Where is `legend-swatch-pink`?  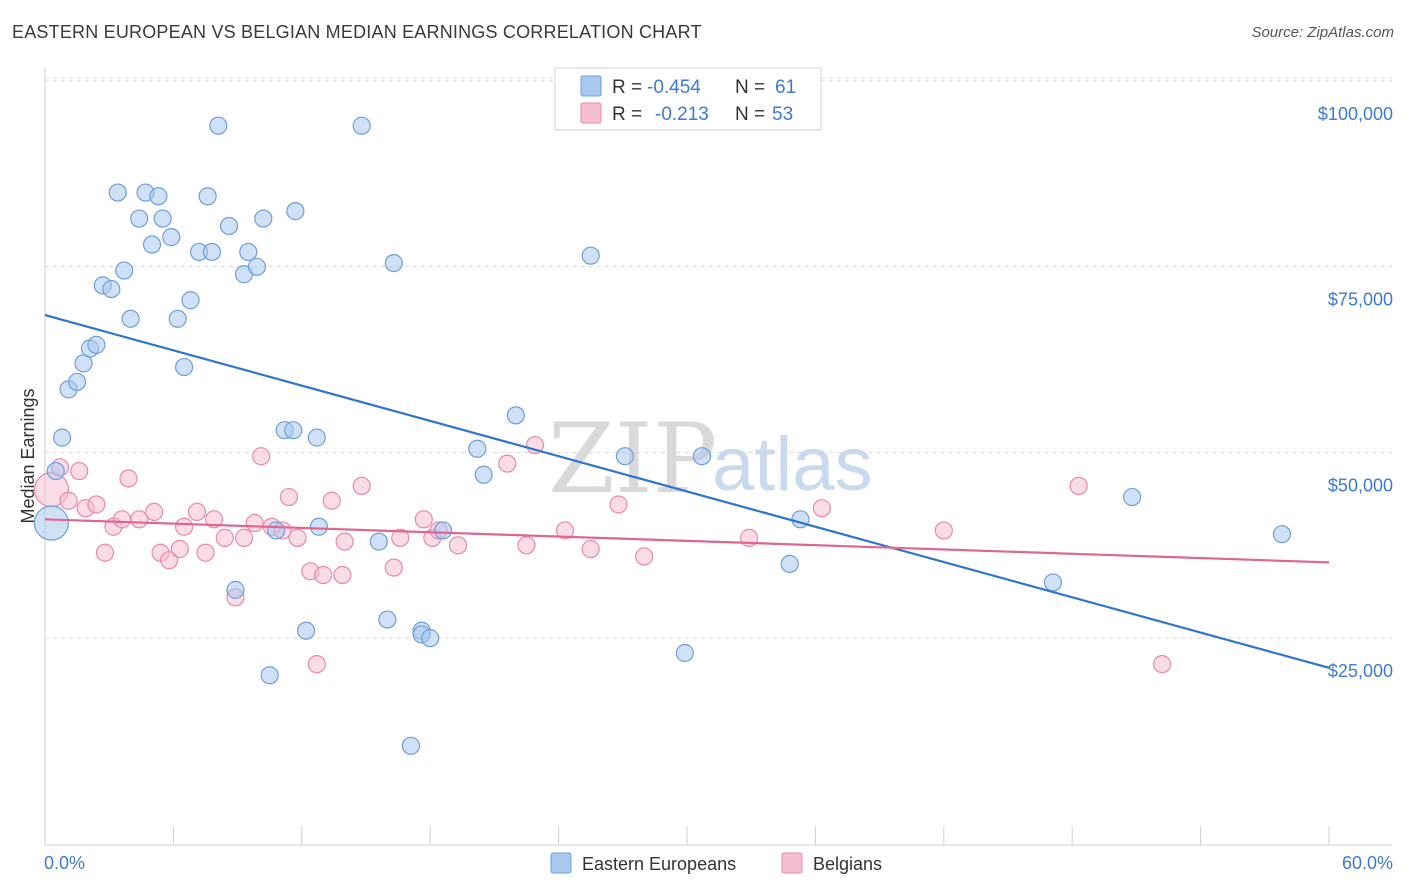
legend-swatch-pink is located at coordinates (591, 113).